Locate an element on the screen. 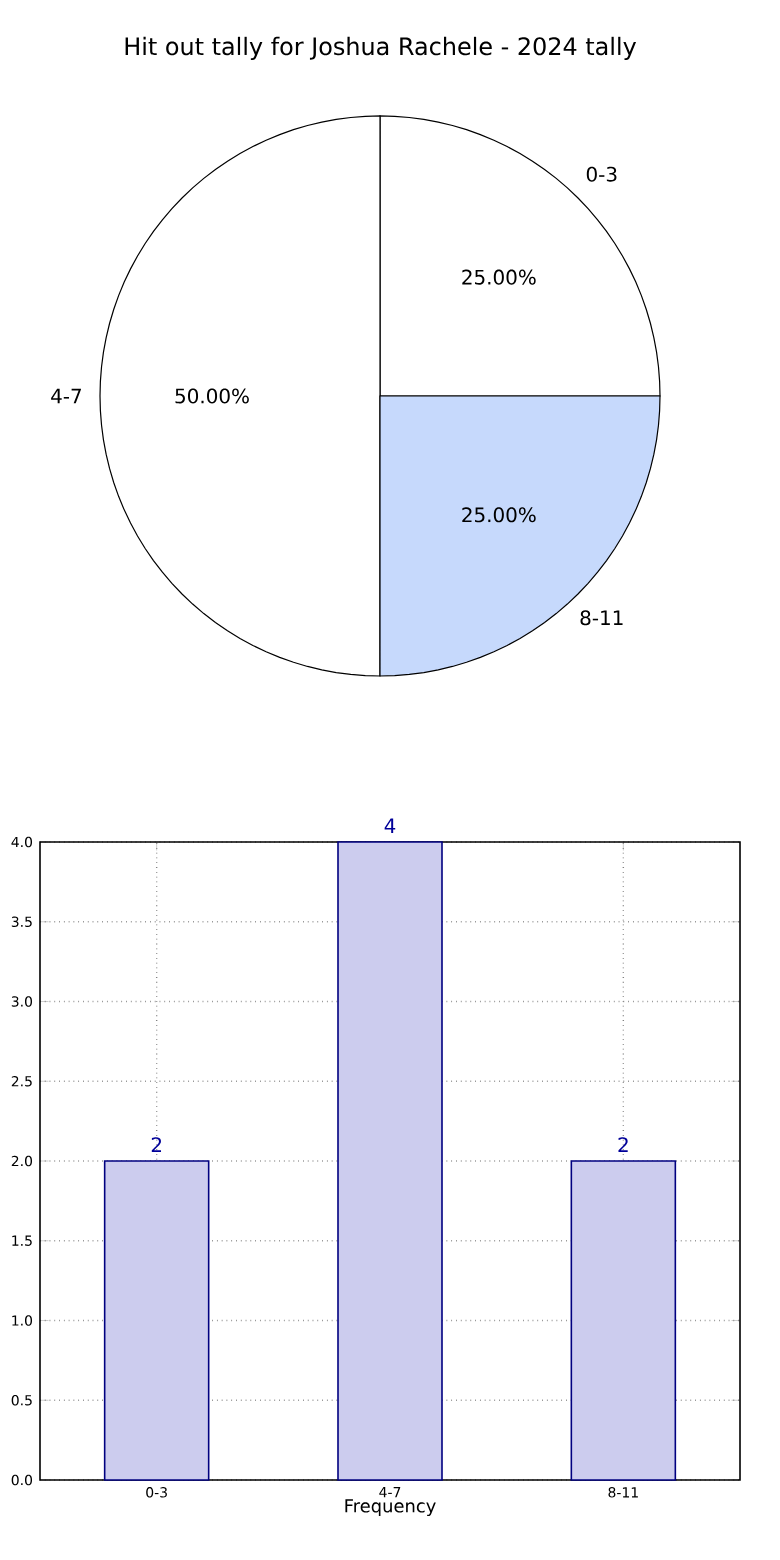 The height and width of the screenshot is (1560, 780). data-label: 4 is located at coordinates (390, 825).